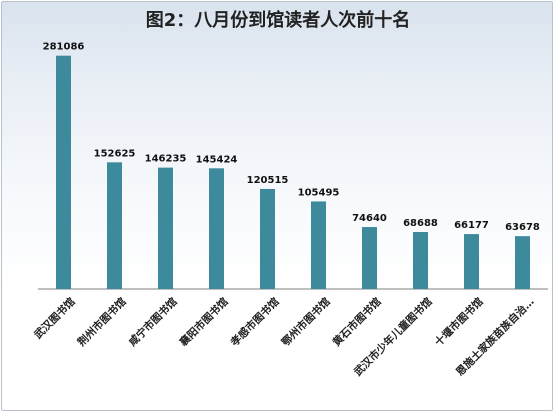 The height and width of the screenshot is (414, 556). Describe the element at coordinates (357, 322) in the screenshot. I see `category-label-7: 黄石市图书馆` at that location.